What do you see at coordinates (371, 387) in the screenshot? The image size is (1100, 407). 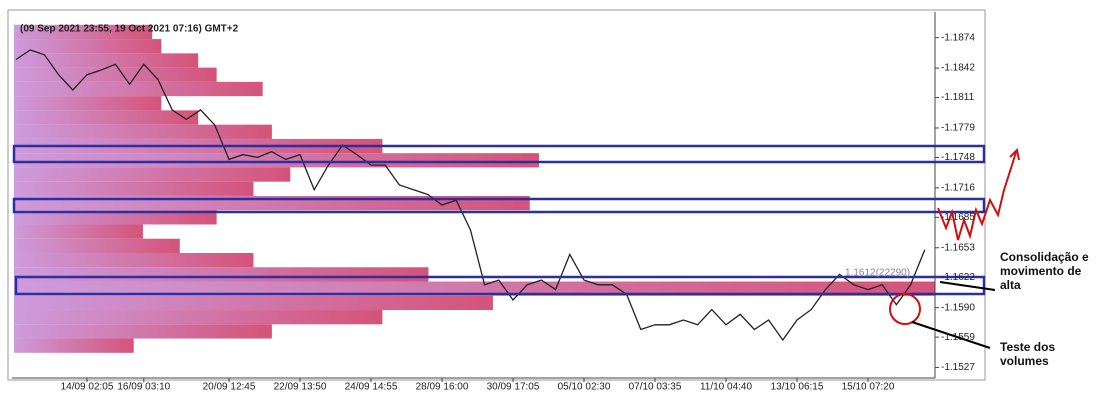 I see `x-tick-label: 24/09 14:55` at bounding box center [371, 387].